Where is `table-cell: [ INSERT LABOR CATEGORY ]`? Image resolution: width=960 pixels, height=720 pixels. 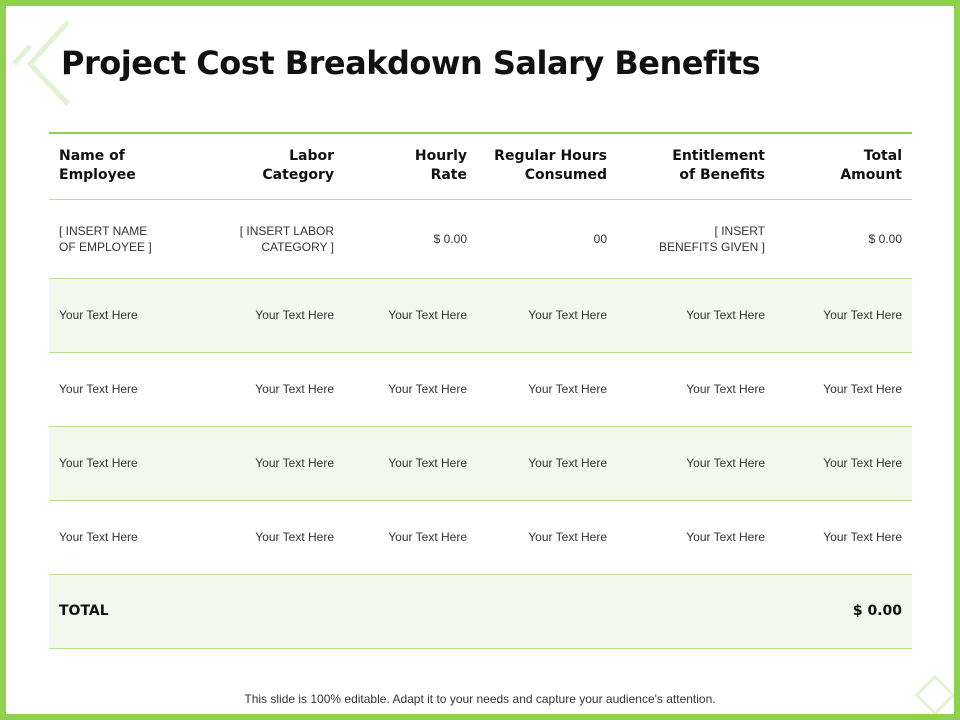 table-cell: [ INSERT LABOR CATEGORY ] is located at coordinates (261, 239).